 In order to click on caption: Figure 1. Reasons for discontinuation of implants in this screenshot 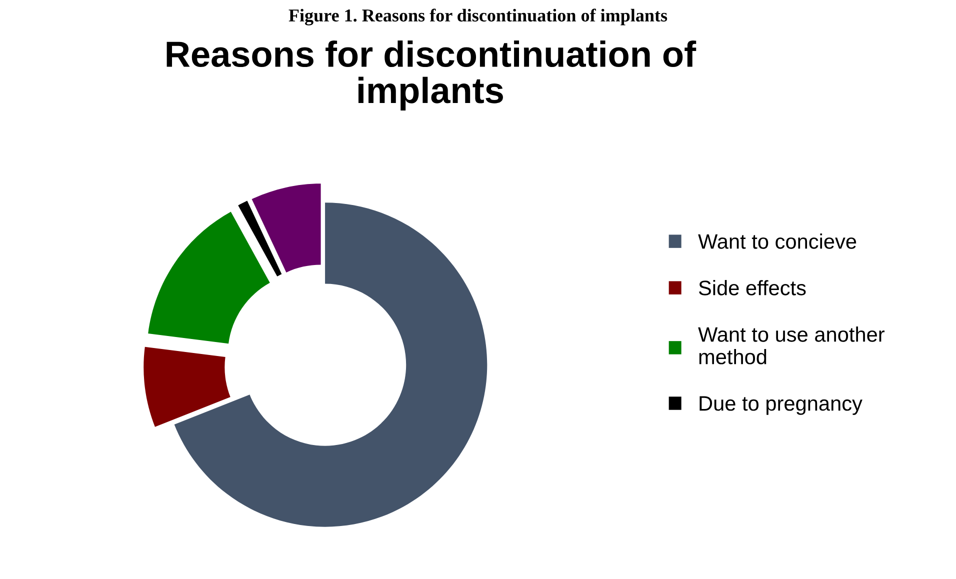, I will do `click(478, 17)`.